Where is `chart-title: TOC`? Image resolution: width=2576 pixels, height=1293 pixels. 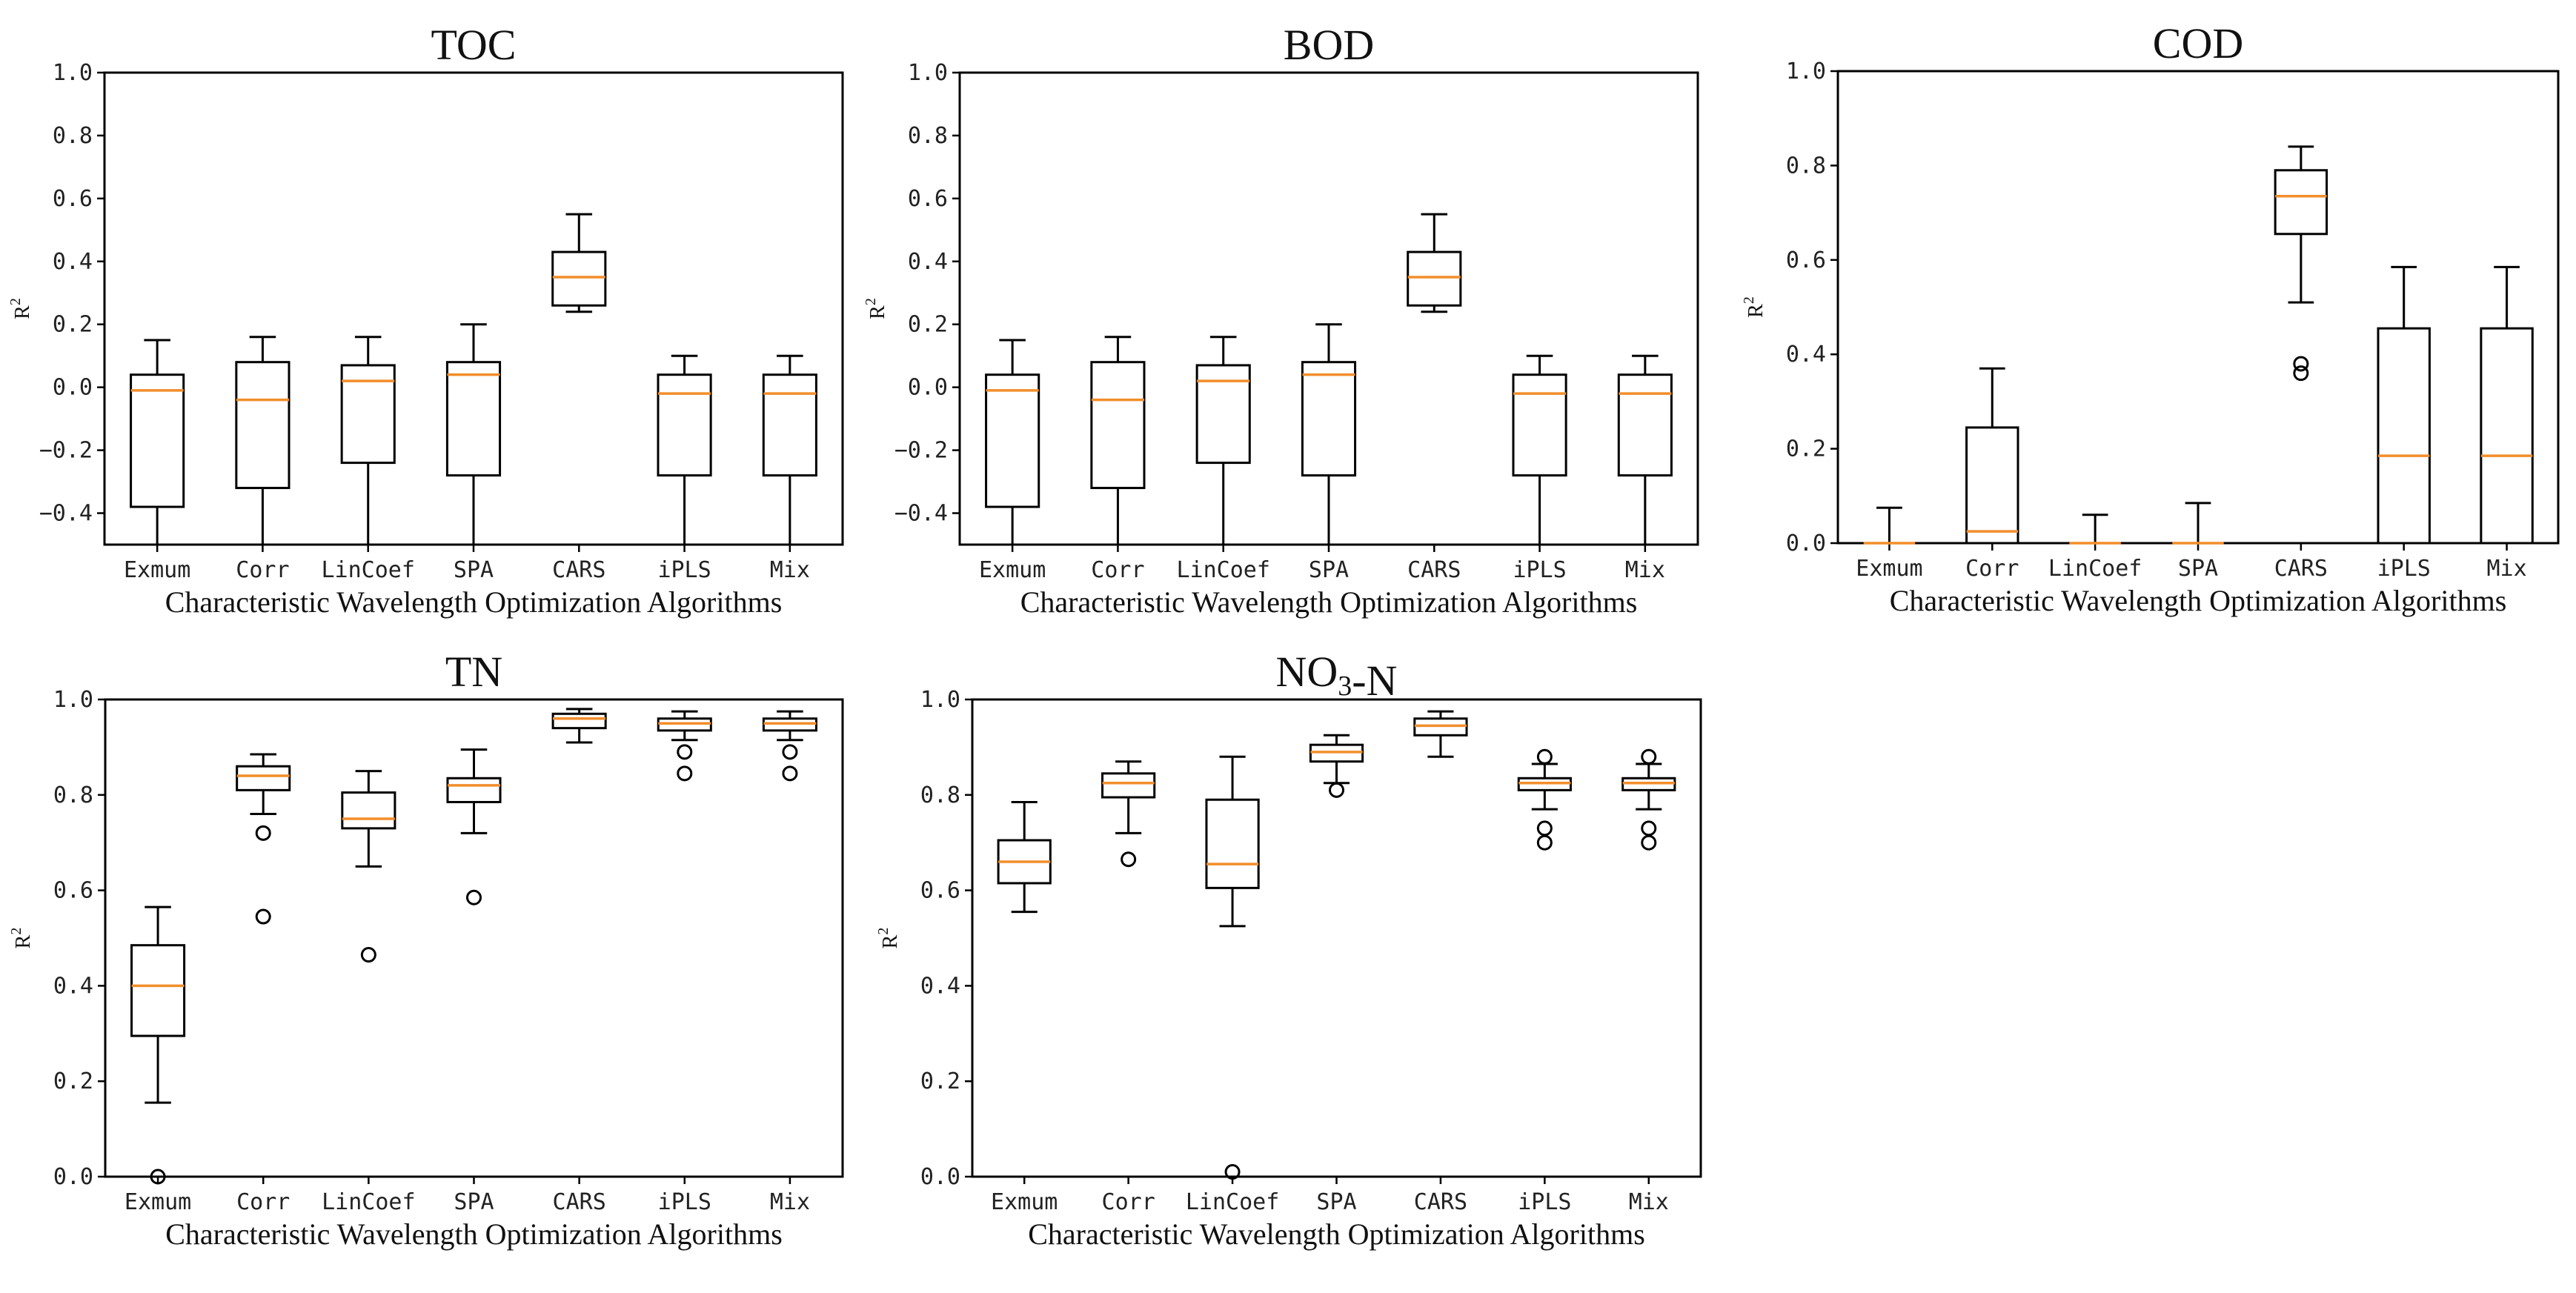 chart-title: TOC is located at coordinates (474, 45).